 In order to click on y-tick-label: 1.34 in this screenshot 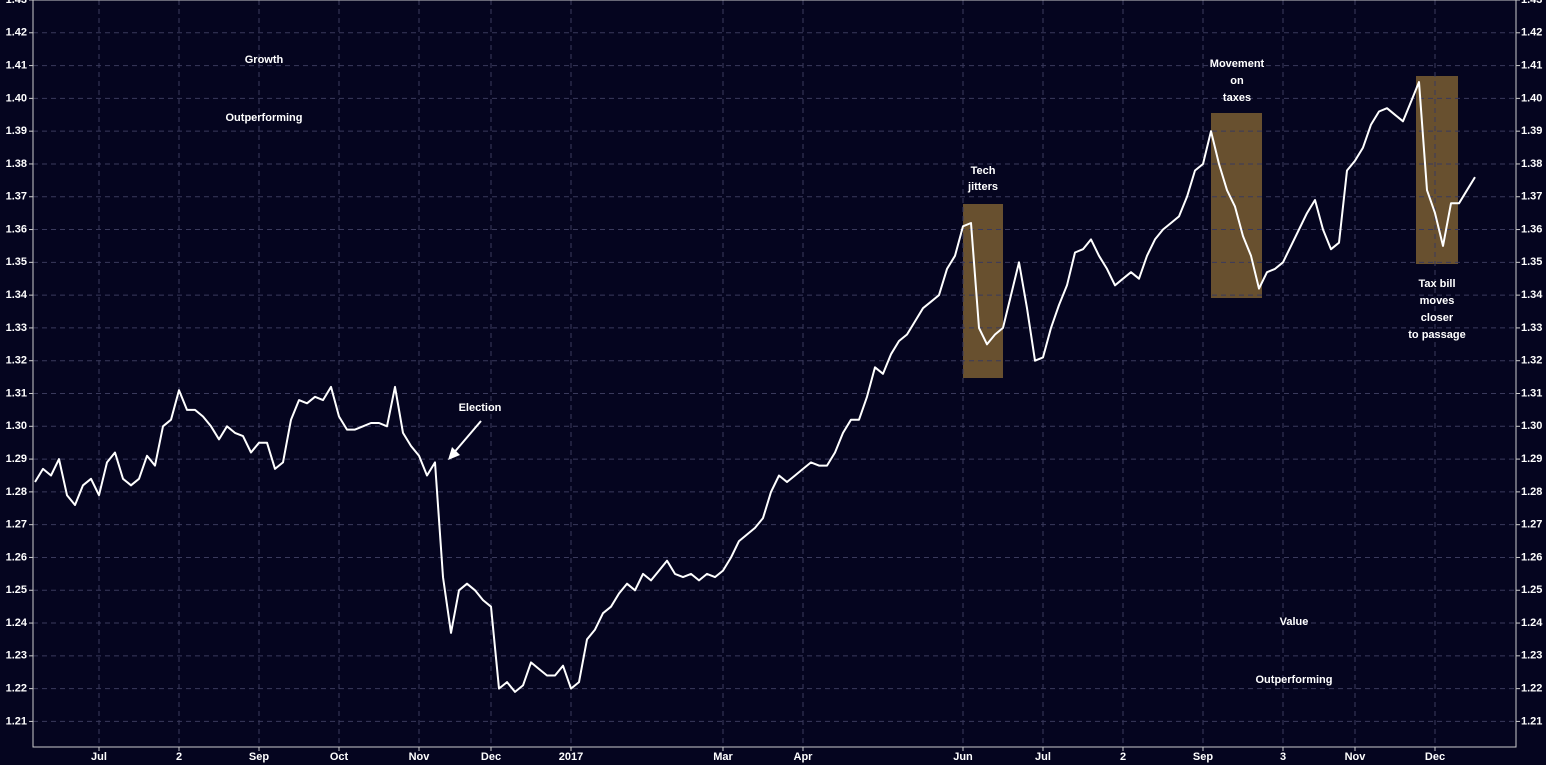, I will do `click(17, 295)`.